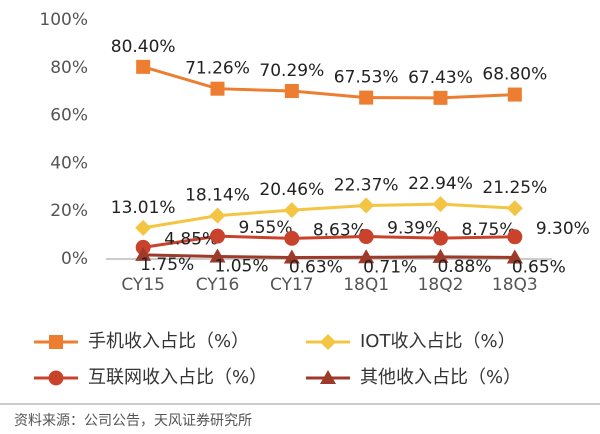 Image resolution: width=600 pixels, height=434 pixels. What do you see at coordinates (441, 285) in the screenshot?
I see `x-tick-label: 18Q2` at bounding box center [441, 285].